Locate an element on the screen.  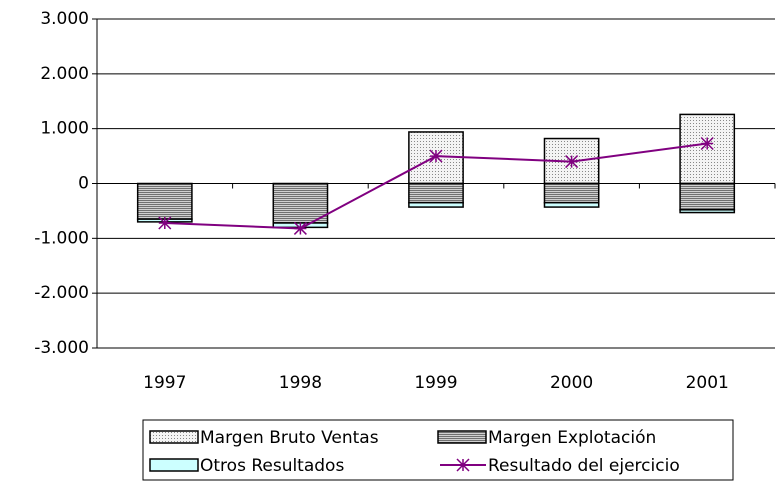
y-tick-label: 1.000 is located at coordinates (64, 129).